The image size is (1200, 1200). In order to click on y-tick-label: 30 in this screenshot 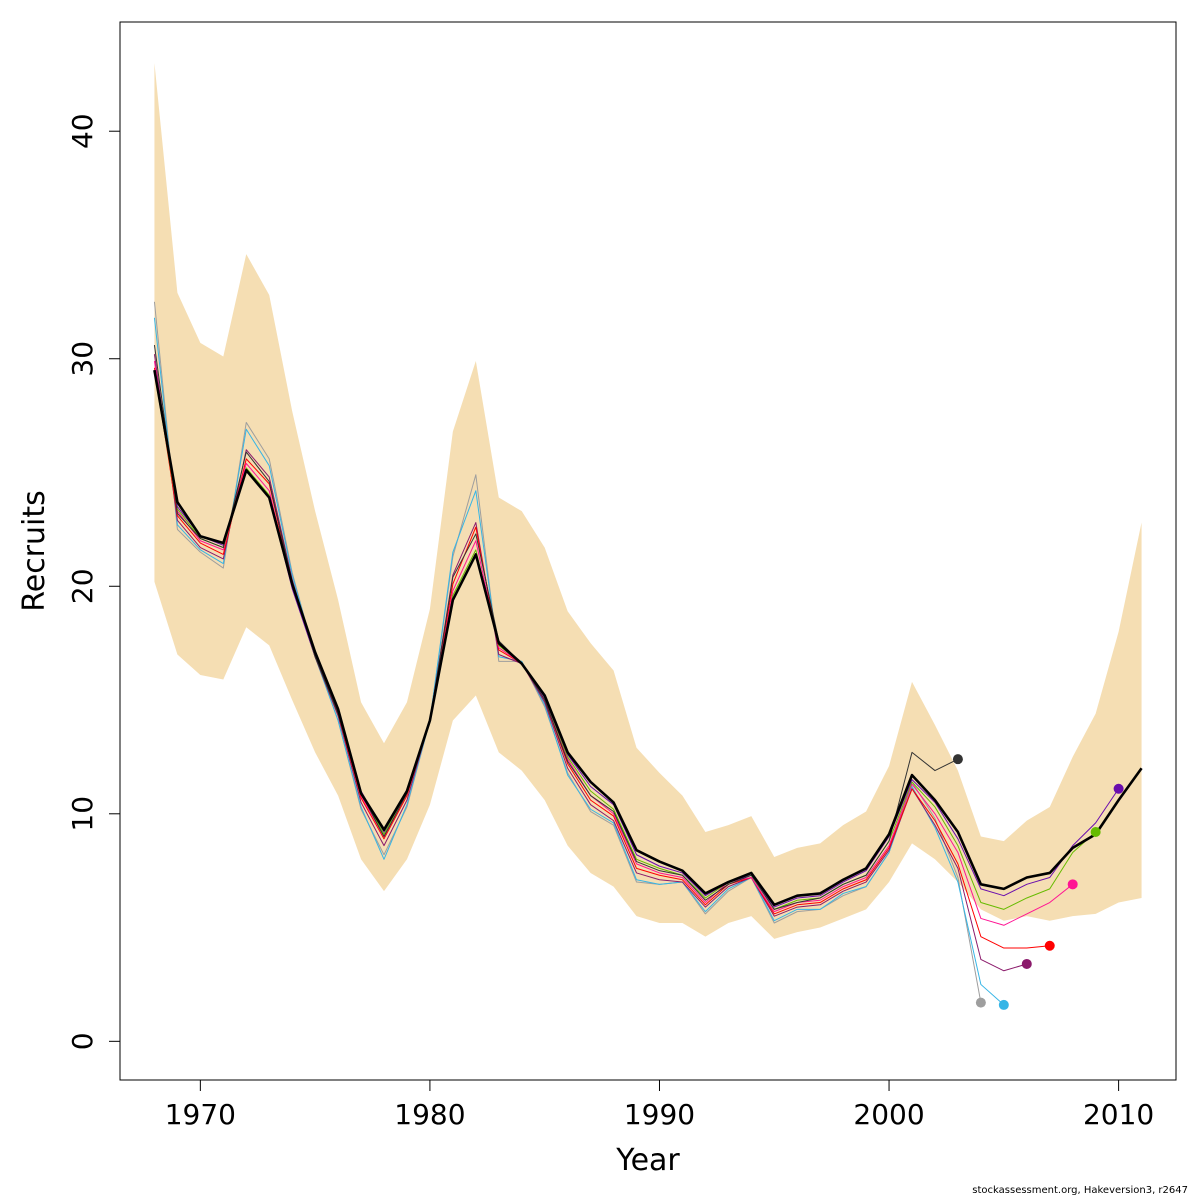, I will do `click(82, 359)`.